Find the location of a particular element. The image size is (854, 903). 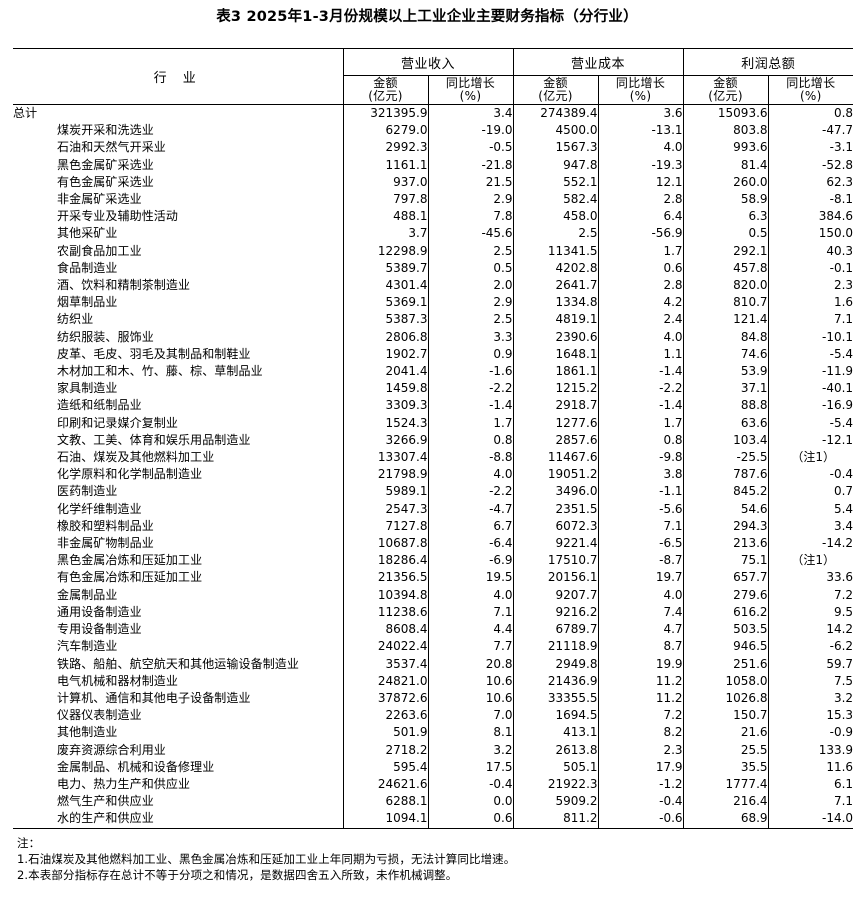

cell-cost-amount: 4202.8 is located at coordinates (556, 268).